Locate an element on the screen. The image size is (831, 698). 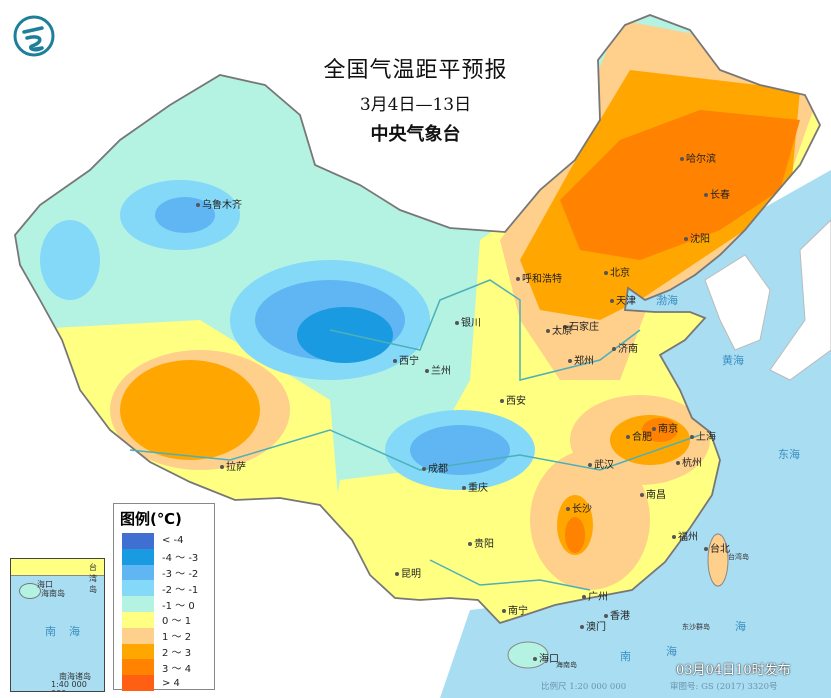
inset-mainland is located at coordinates (57, 567).